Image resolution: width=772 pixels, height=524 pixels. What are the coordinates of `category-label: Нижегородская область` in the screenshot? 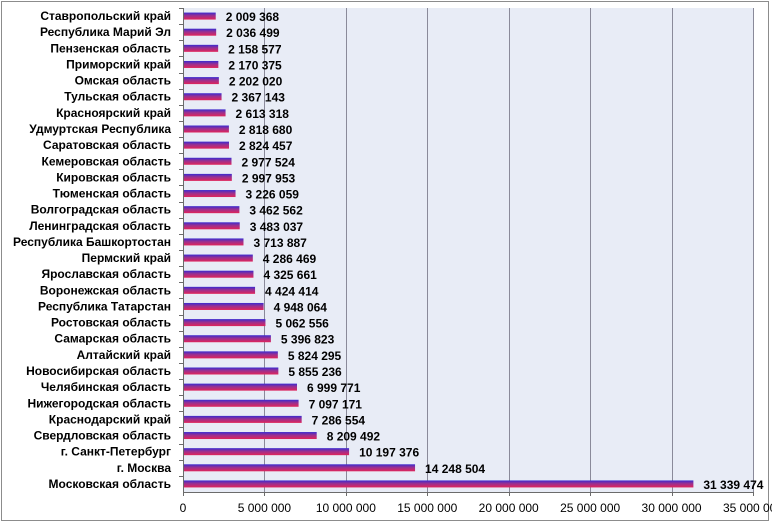 It's located at (99, 403).